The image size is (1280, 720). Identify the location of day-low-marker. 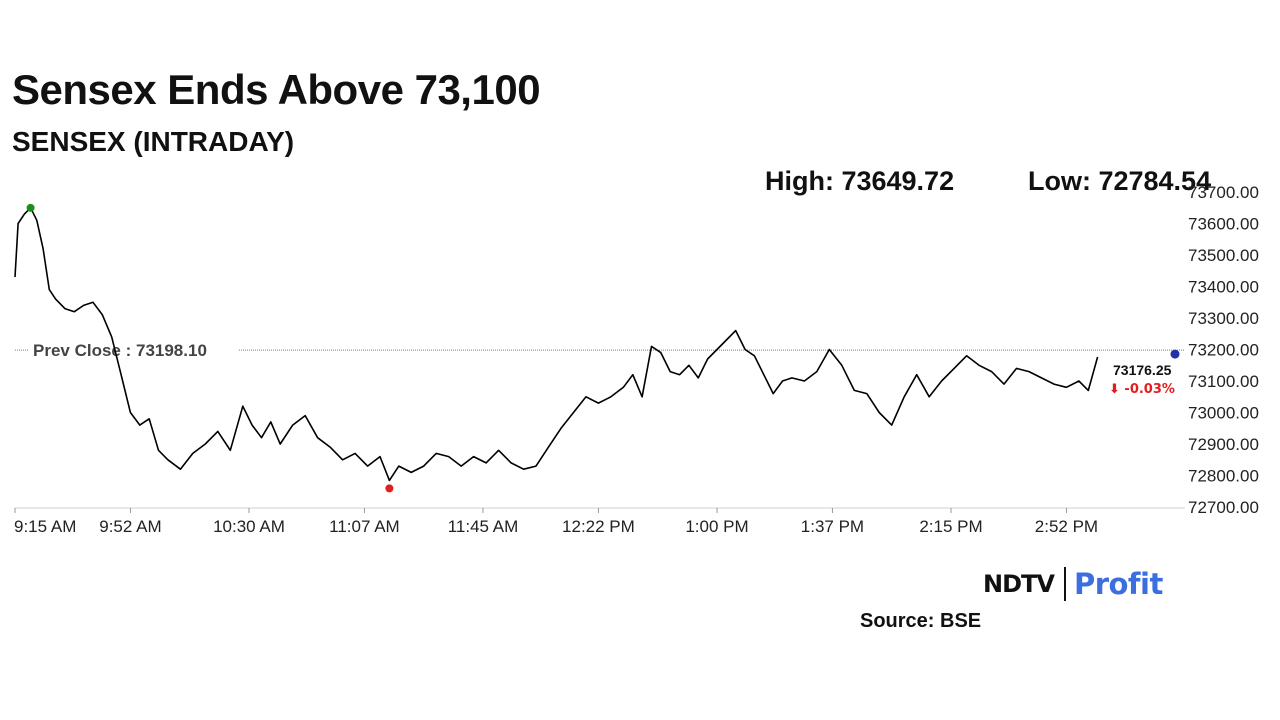
(389, 488).